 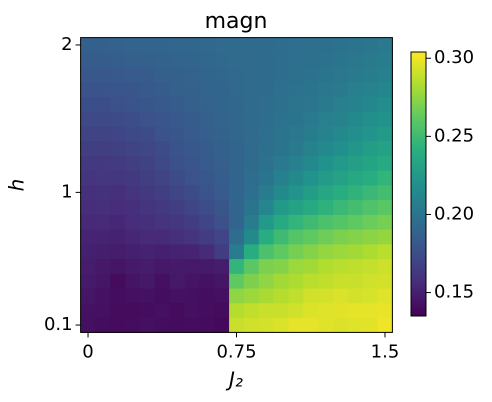 I want to click on y-tick-label: 2, so click(x=66, y=44).